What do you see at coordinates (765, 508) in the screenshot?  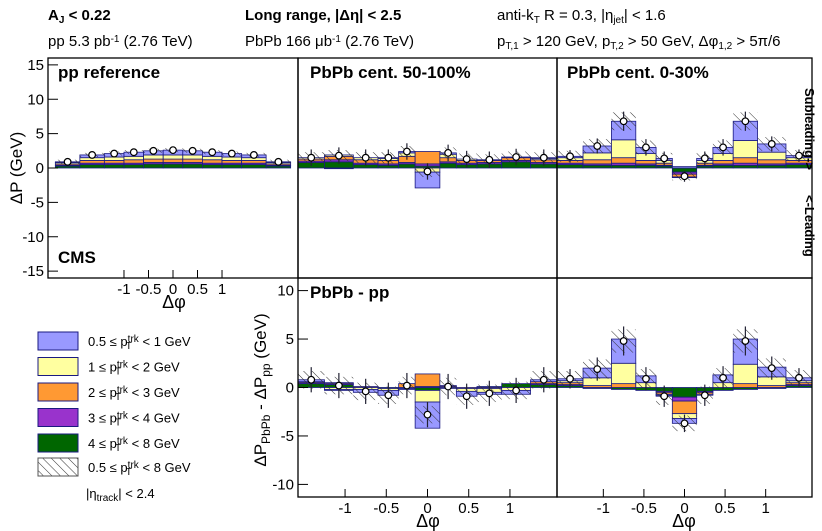 I see `x-tick-label: 1` at bounding box center [765, 508].